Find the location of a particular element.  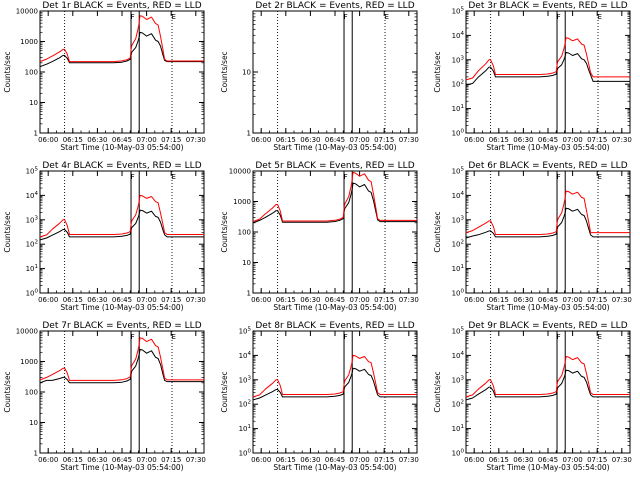

panel-title: Det 9r BLACK = Events, RED = LLD is located at coordinates (547, 326).